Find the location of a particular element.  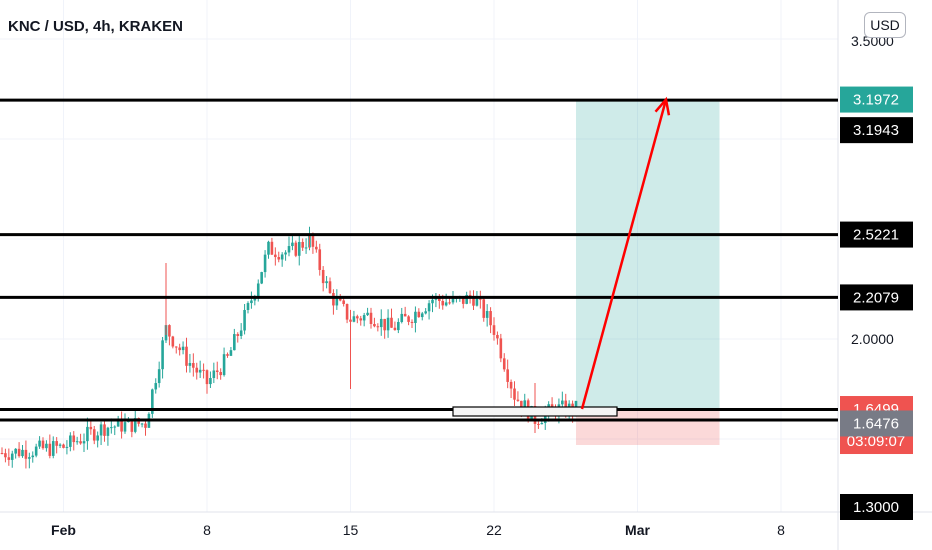

currency-button: USD is located at coordinates (885, 25).